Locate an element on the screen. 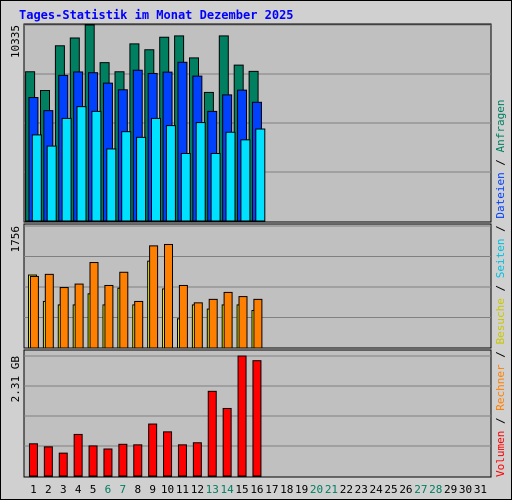  x-tick-label-day-28: 28 is located at coordinates (435, 489).